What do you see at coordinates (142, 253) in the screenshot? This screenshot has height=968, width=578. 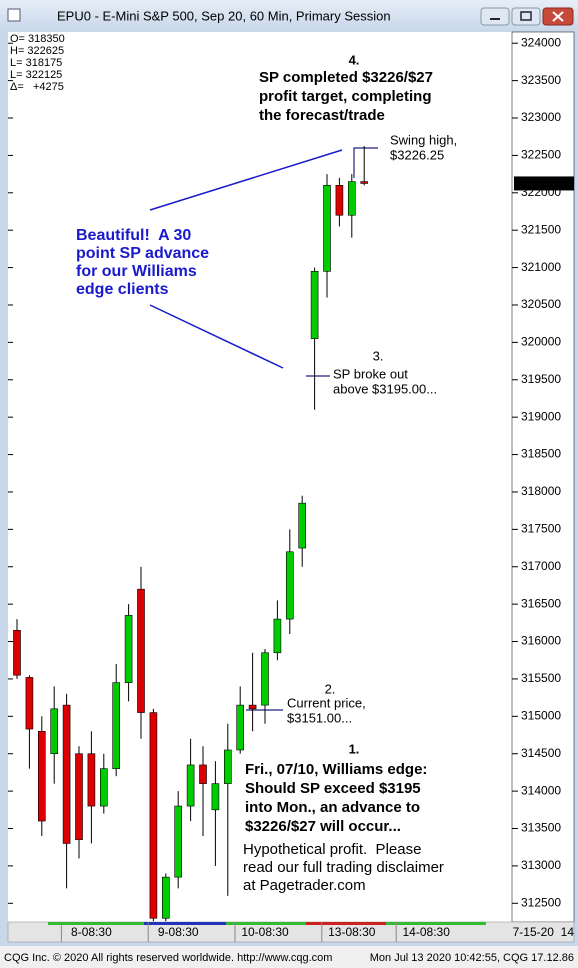 I see `annotation-line: point SP advance` at bounding box center [142, 253].